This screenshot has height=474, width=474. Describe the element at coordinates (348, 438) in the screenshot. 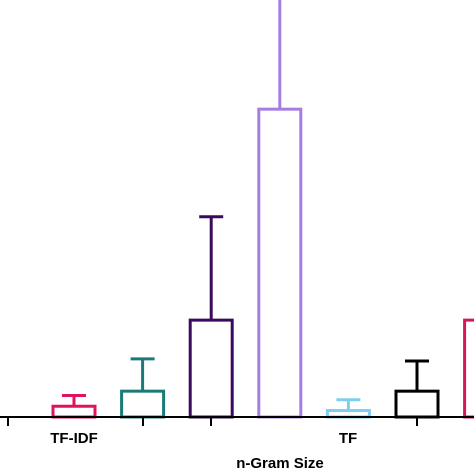

I see `group-label-tf: TF` at that location.